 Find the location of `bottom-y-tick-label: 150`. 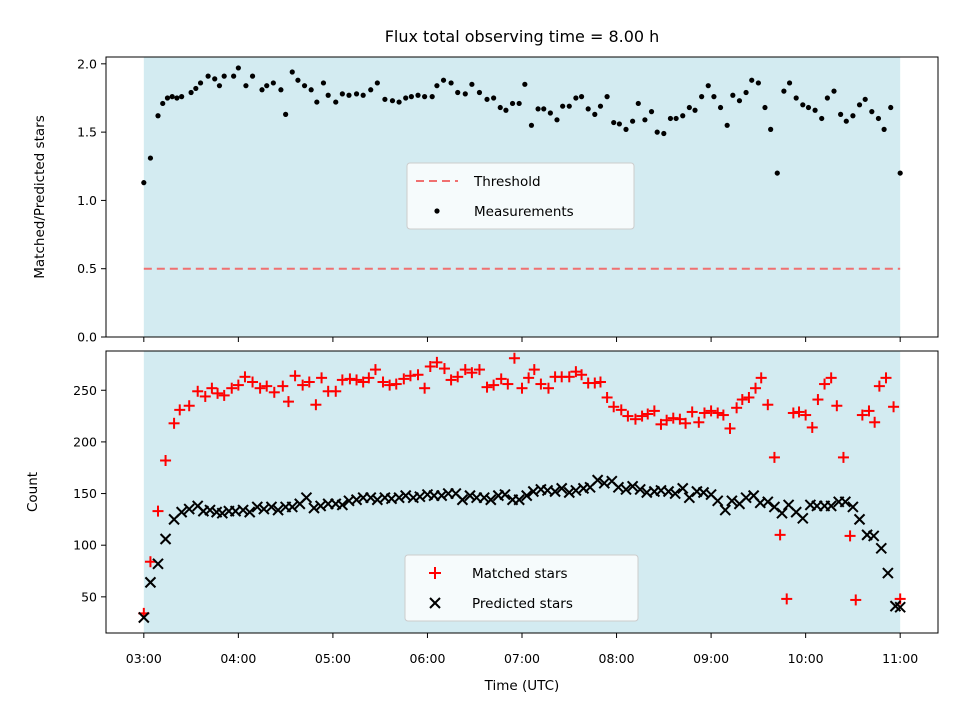

bottom-y-tick-label: 150 is located at coordinates (85, 493).